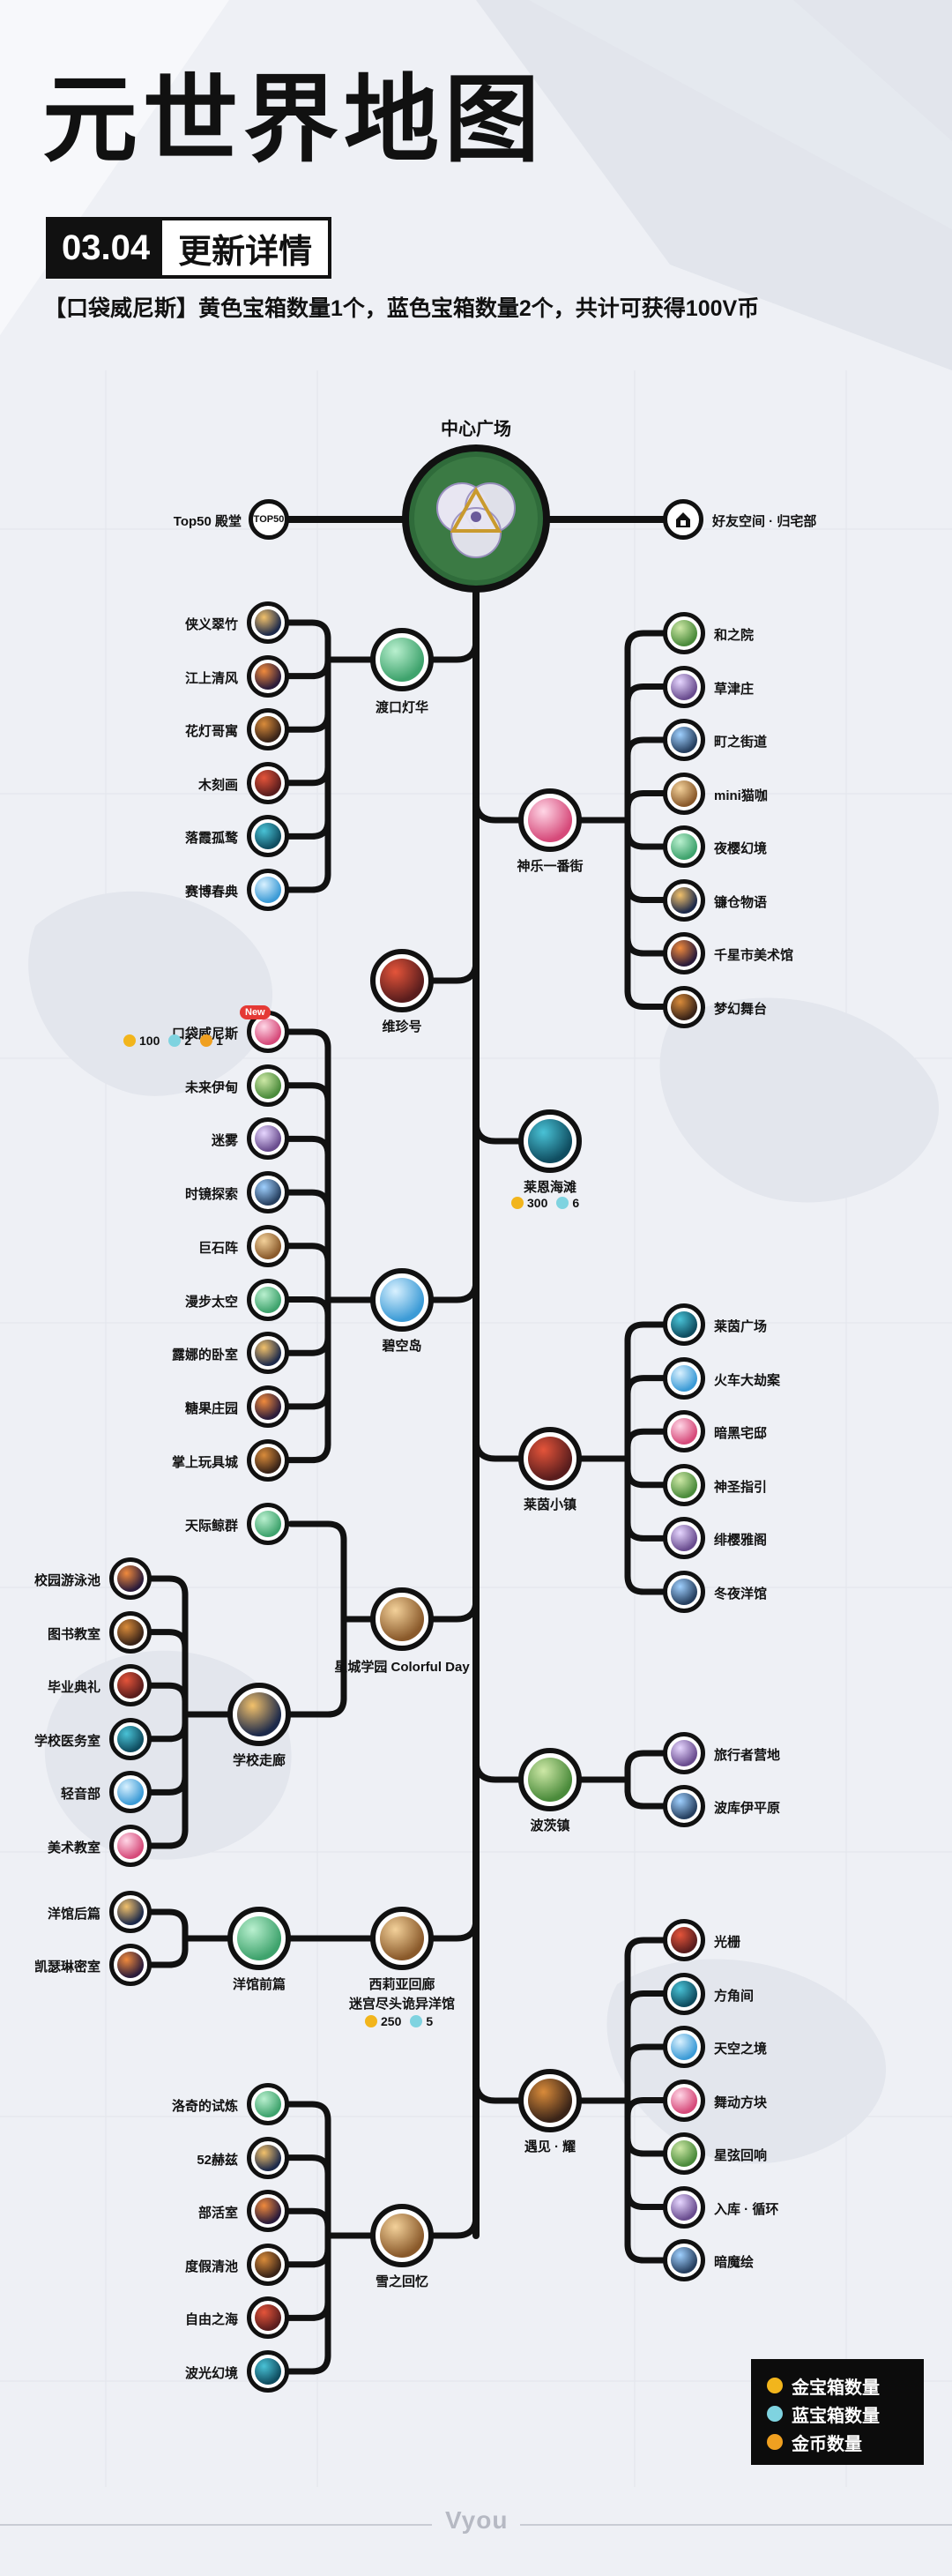  I want to click on hub-bodong-thumbnail, so click(550, 1780).